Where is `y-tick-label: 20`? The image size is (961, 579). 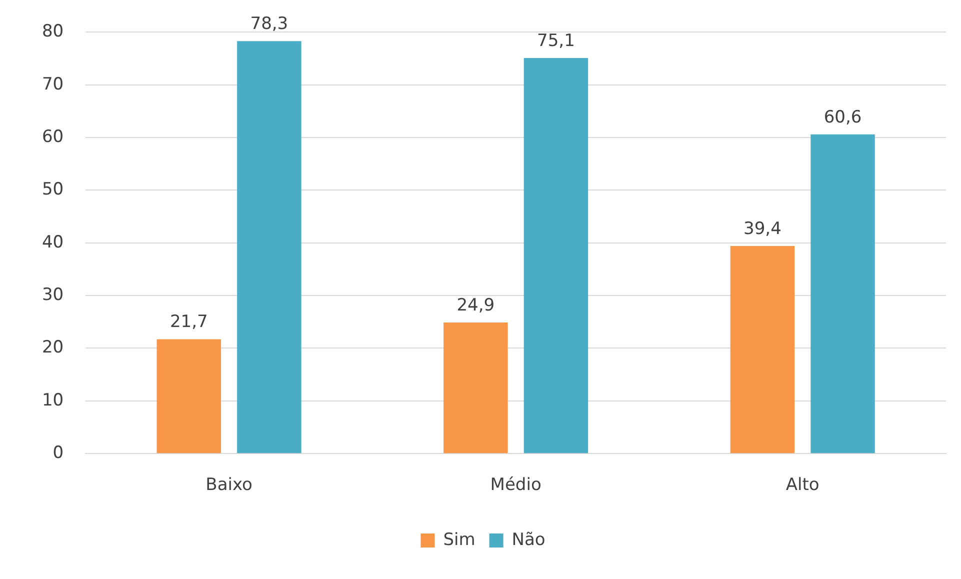
y-tick-label: 20 is located at coordinates (53, 348).